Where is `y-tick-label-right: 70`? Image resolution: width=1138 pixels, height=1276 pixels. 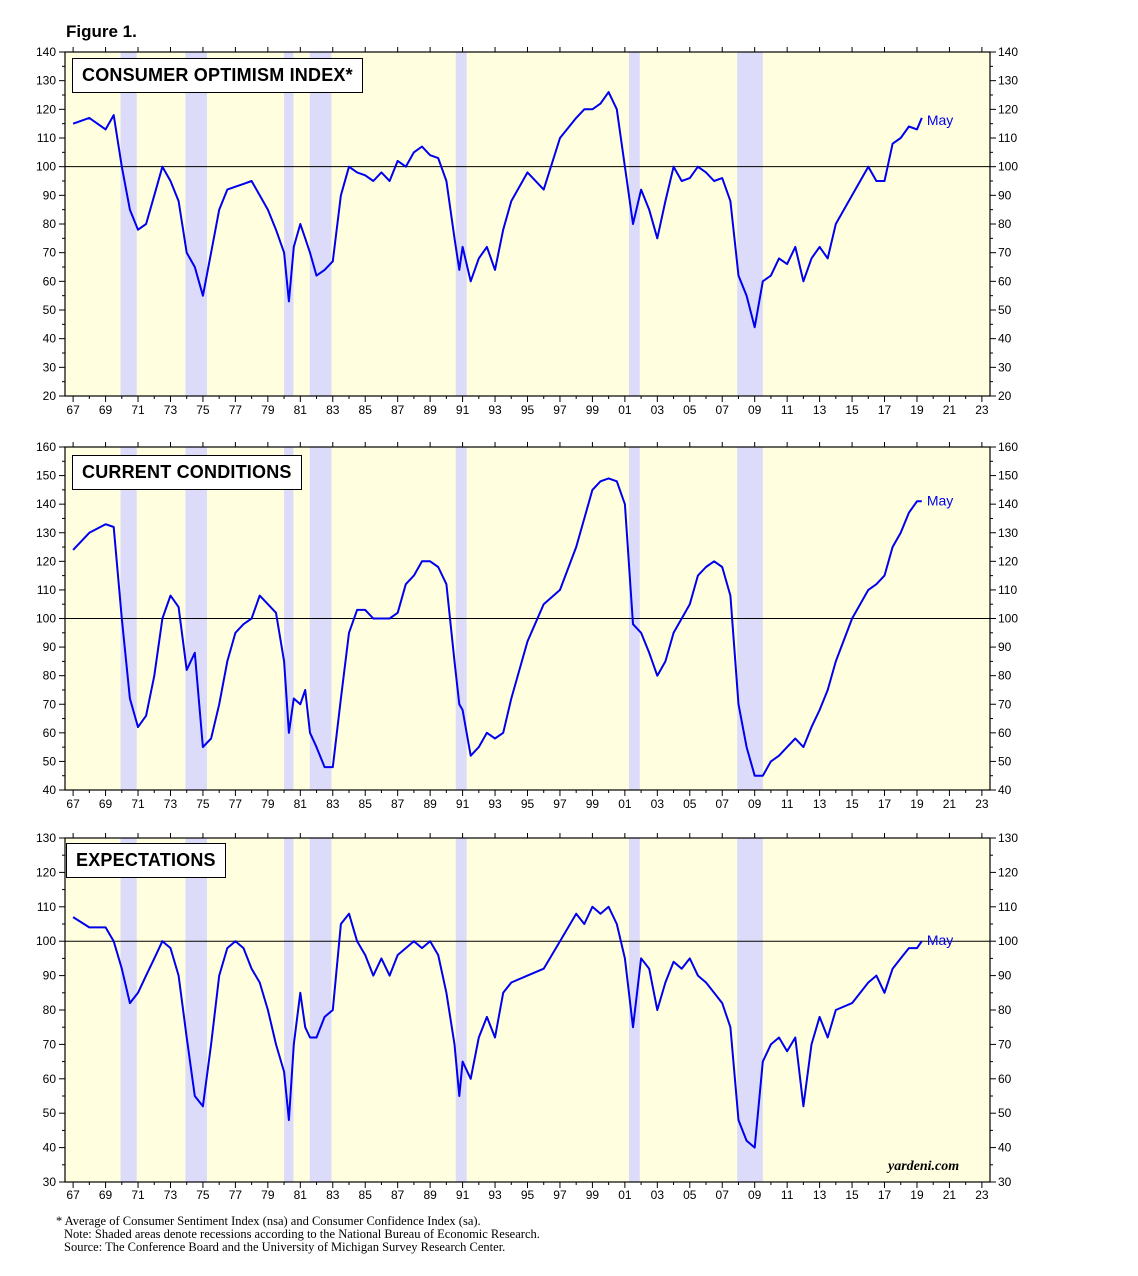 y-tick-label-right: 70 is located at coordinates (1005, 704).